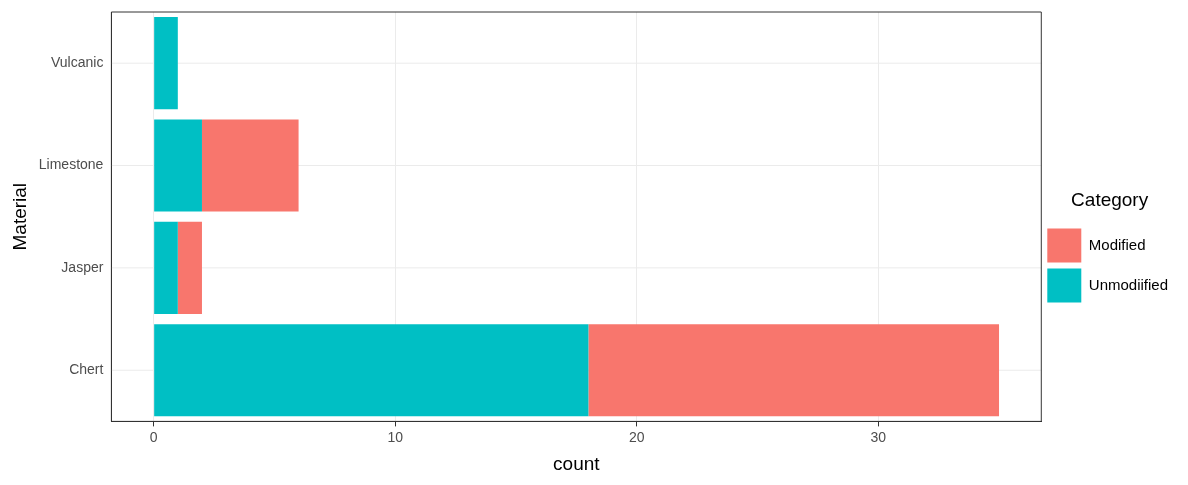 The width and height of the screenshot is (1188, 485). I want to click on y-tick-label: Vulcanic, so click(77, 62).